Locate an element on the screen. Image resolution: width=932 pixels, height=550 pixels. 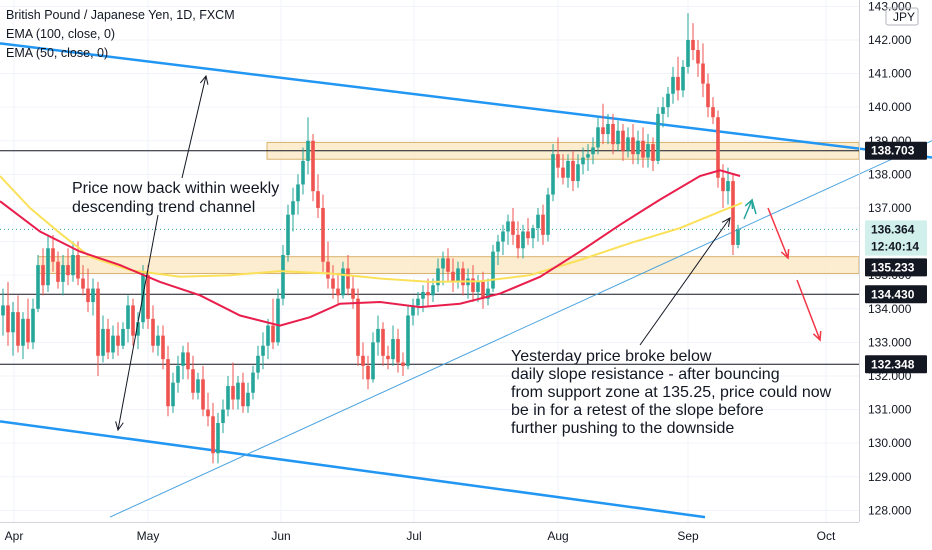
ema50-legend: EMA (50, close, 0) is located at coordinates (57, 53).